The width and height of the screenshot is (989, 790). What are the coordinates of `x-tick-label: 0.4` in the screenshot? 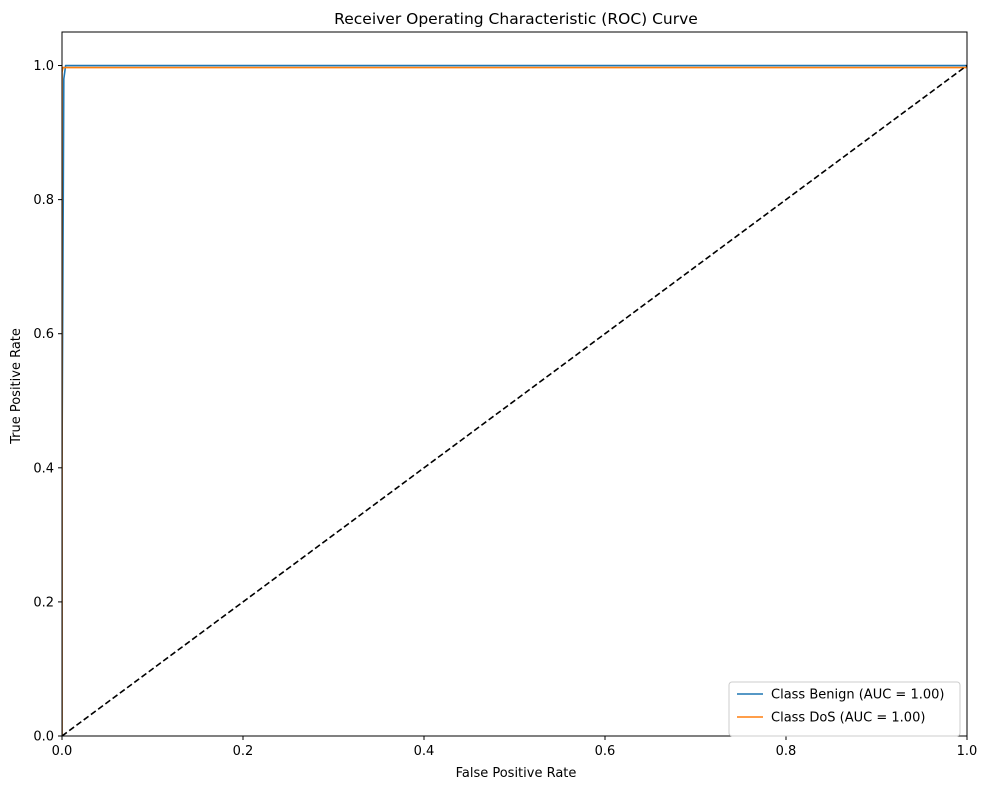 It's located at (424, 751).